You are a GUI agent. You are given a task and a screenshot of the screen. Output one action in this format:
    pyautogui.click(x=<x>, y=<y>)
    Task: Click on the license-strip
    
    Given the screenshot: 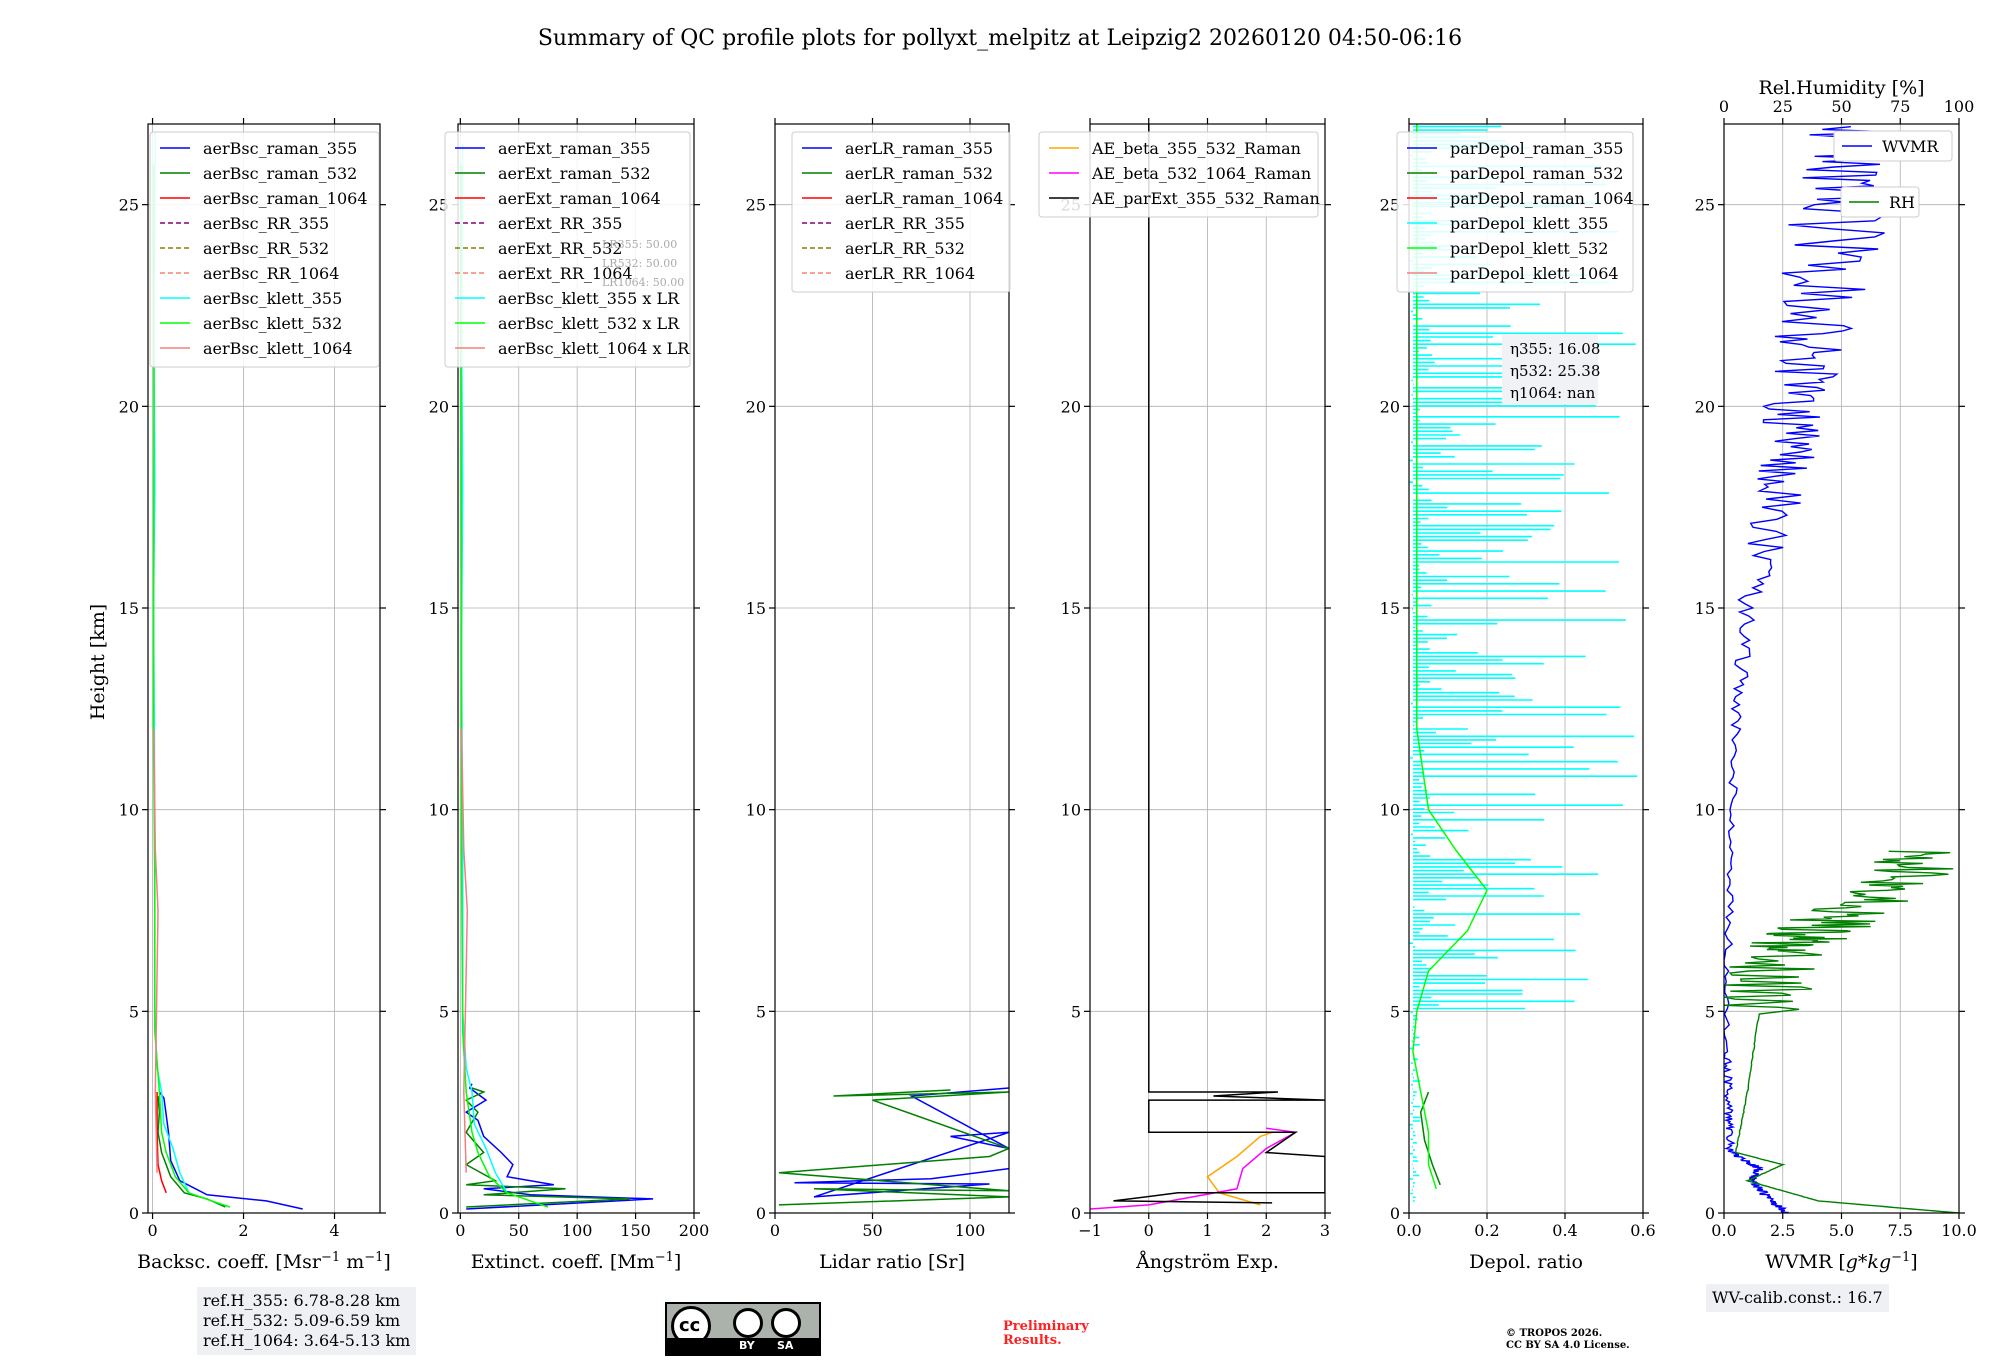 What is the action you would take?
    pyautogui.click(x=743, y=1346)
    